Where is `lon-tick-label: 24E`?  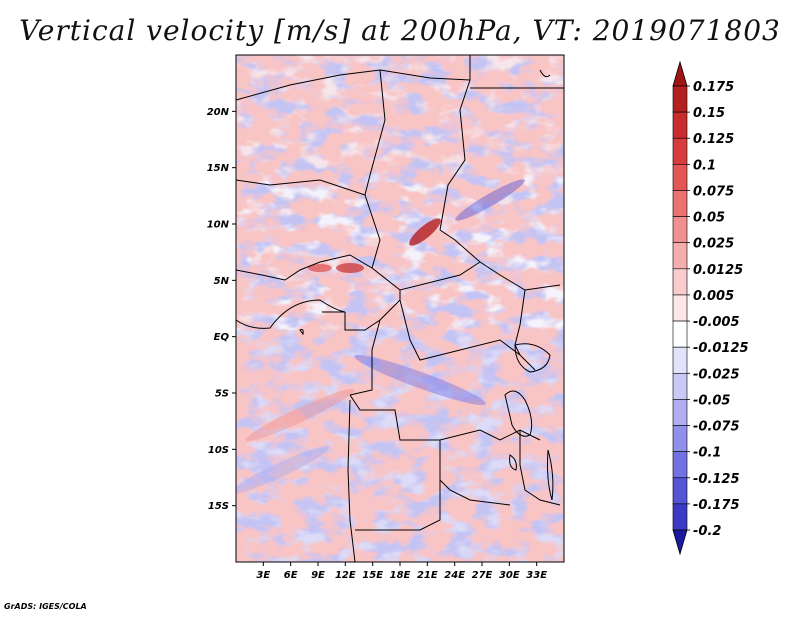
lon-tick-label: 24E is located at coordinates (454, 575).